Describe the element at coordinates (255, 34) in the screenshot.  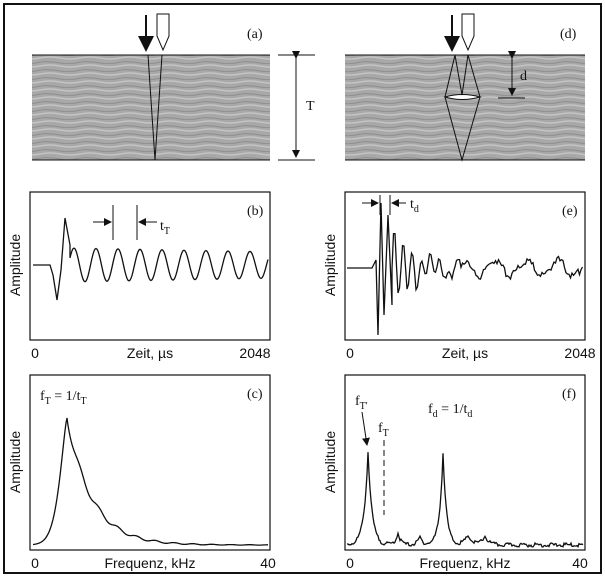
I see `panel-label: (a)` at that location.